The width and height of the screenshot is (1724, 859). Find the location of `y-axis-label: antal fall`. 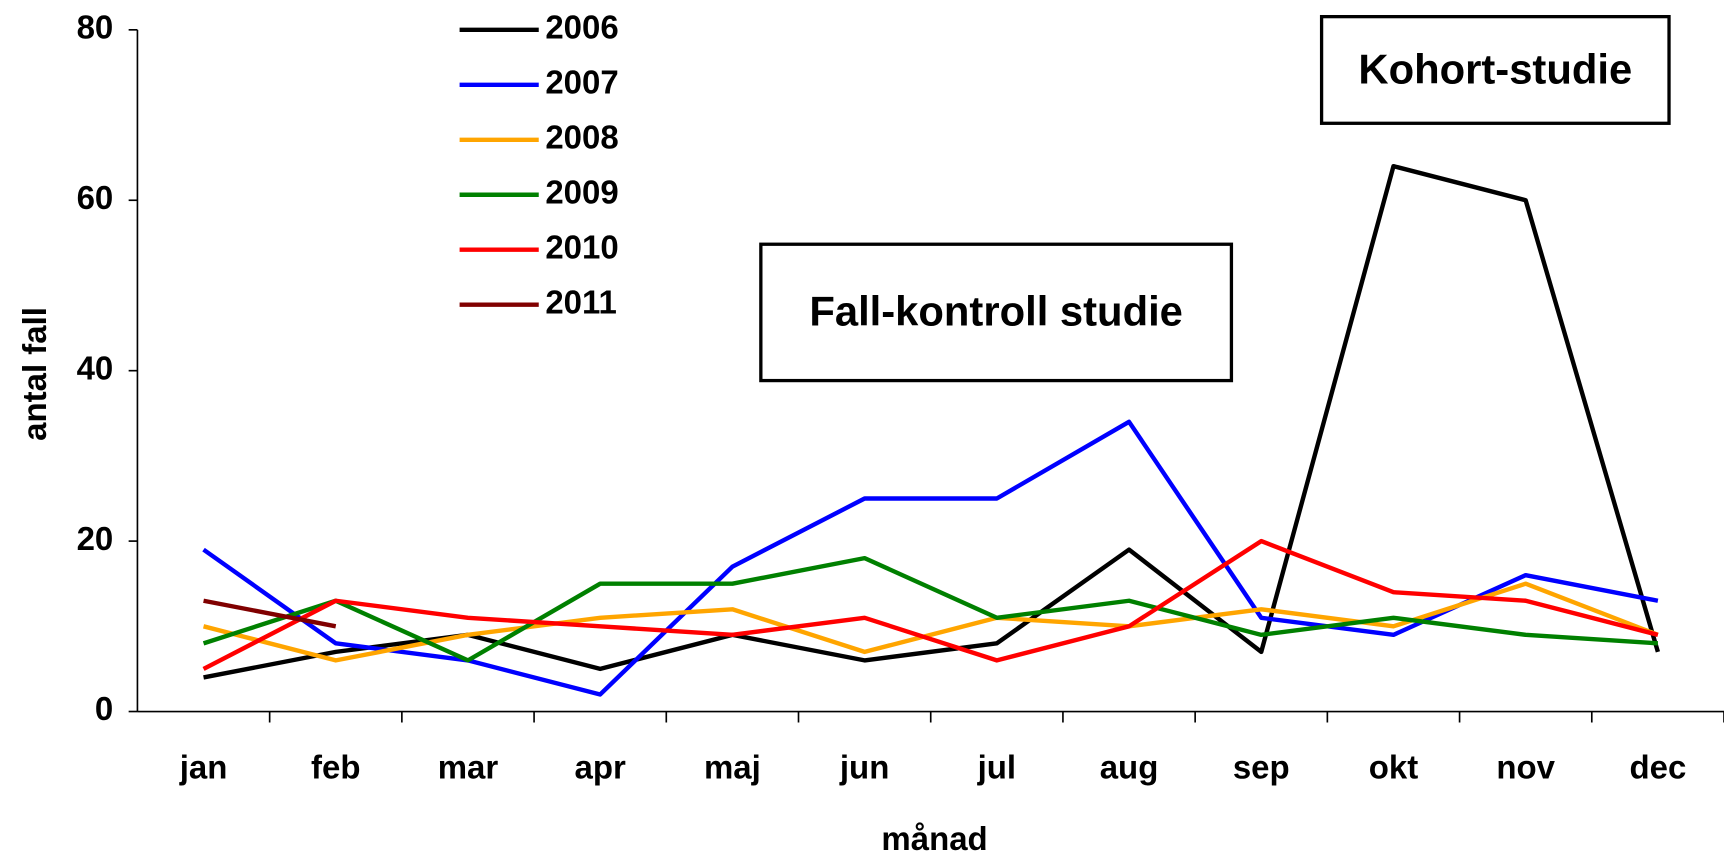

y-axis-label: antal fall is located at coordinates (34, 374).